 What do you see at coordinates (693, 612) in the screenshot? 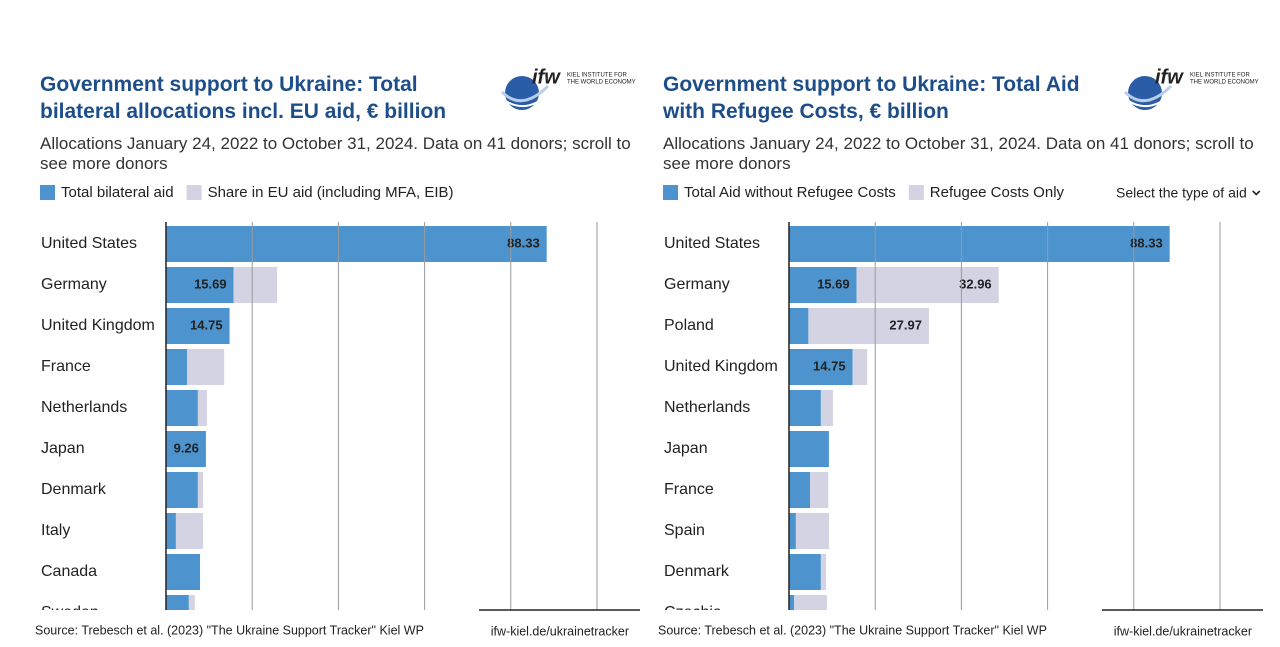
I see `category-label: Czechia` at bounding box center [693, 612].